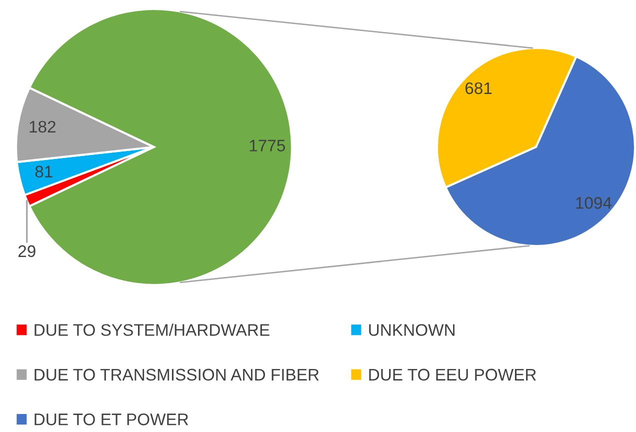 The height and width of the screenshot is (432, 636). I want to click on data-label: 1775, so click(267, 146).